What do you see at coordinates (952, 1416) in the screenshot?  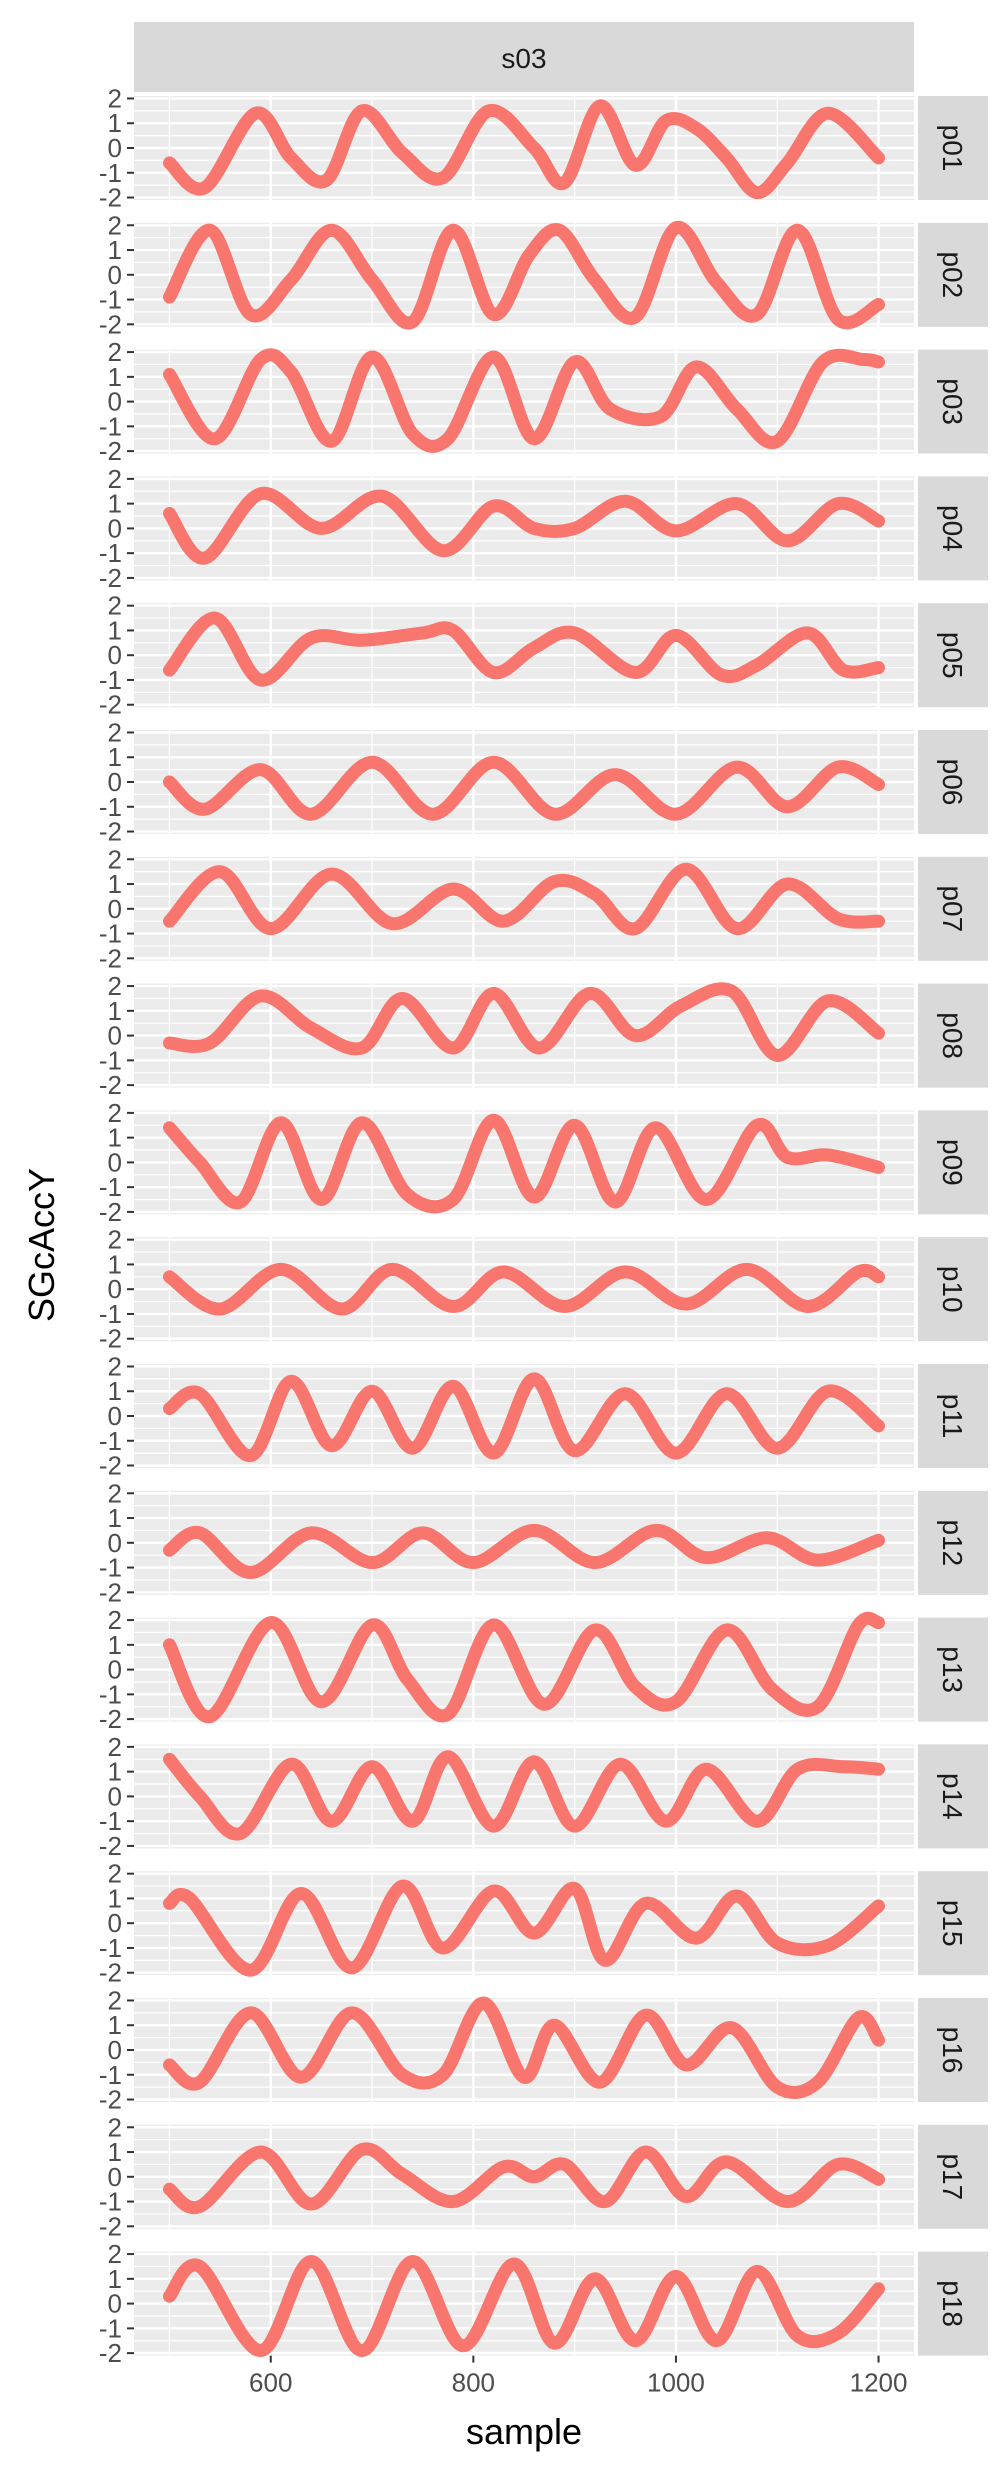 I see `facet-strip-label: p11` at bounding box center [952, 1416].